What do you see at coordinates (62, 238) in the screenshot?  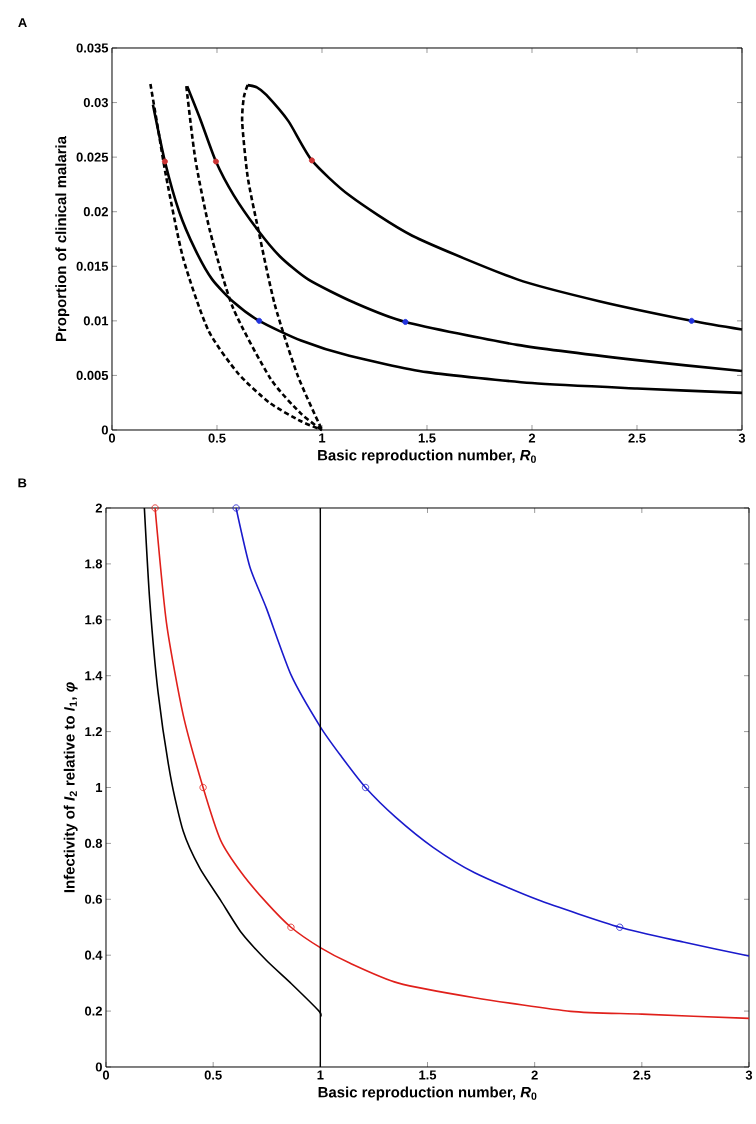 I see `y-axis-title: Proportion of clinical malaria` at bounding box center [62, 238].